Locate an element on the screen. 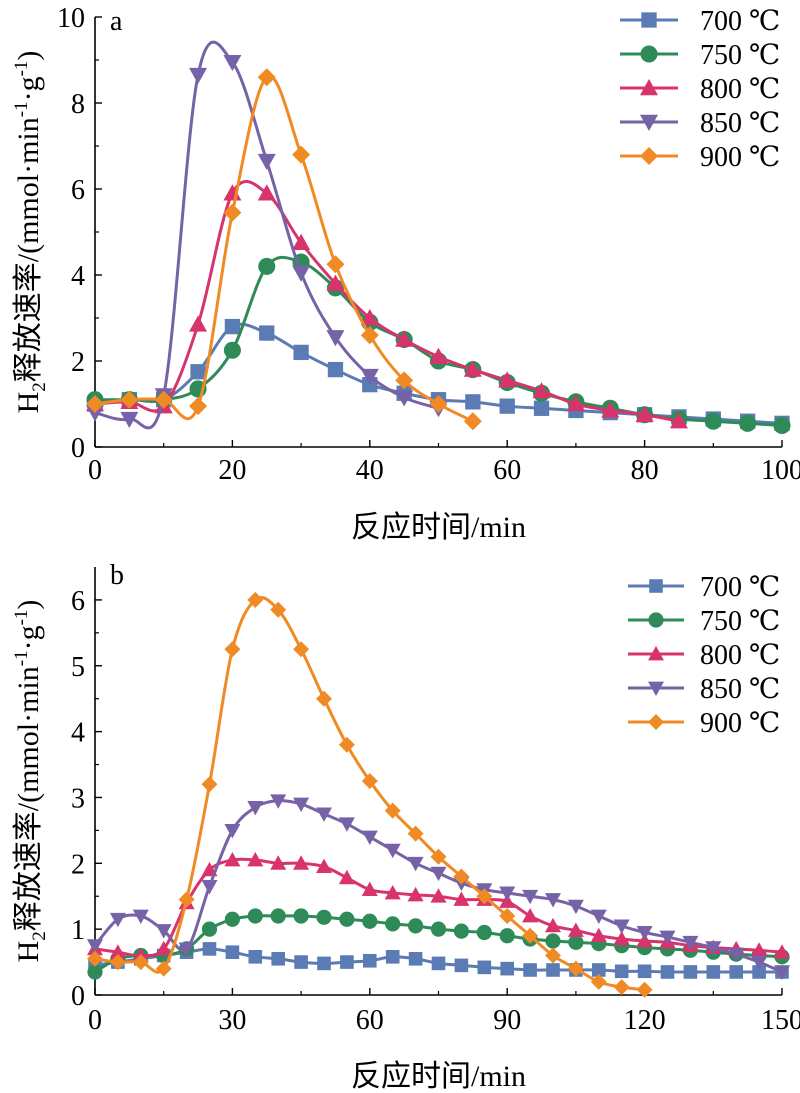 The height and width of the screenshot is (1093, 800). y-tick-label: 1 is located at coordinates (78, 930).